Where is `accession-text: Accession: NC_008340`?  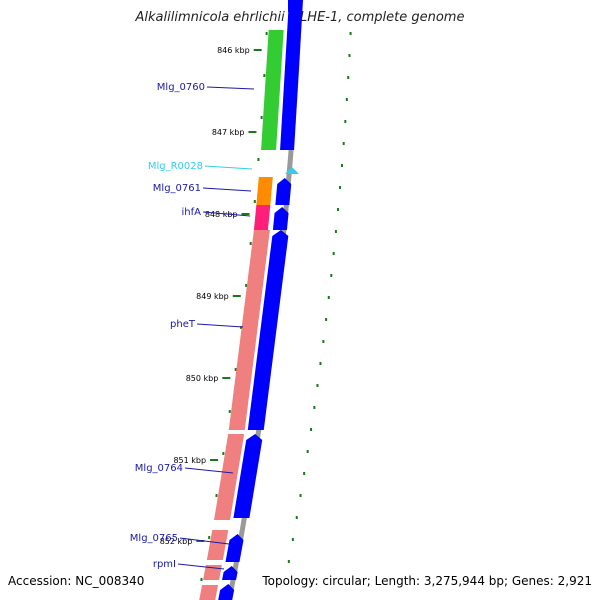
accession-text: Accession: NC_008340 is located at coordinates (78, 581).